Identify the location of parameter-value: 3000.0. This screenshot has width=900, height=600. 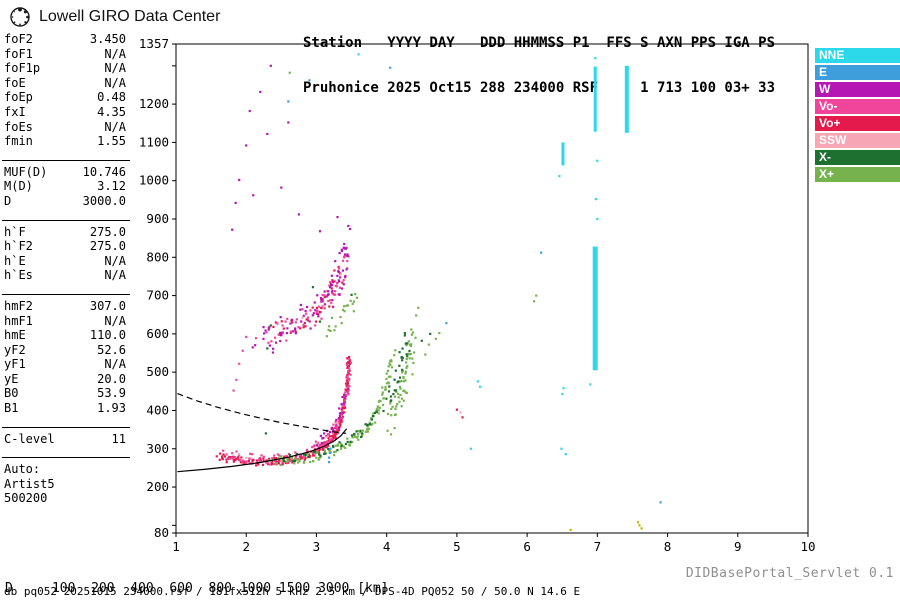
(104, 200).